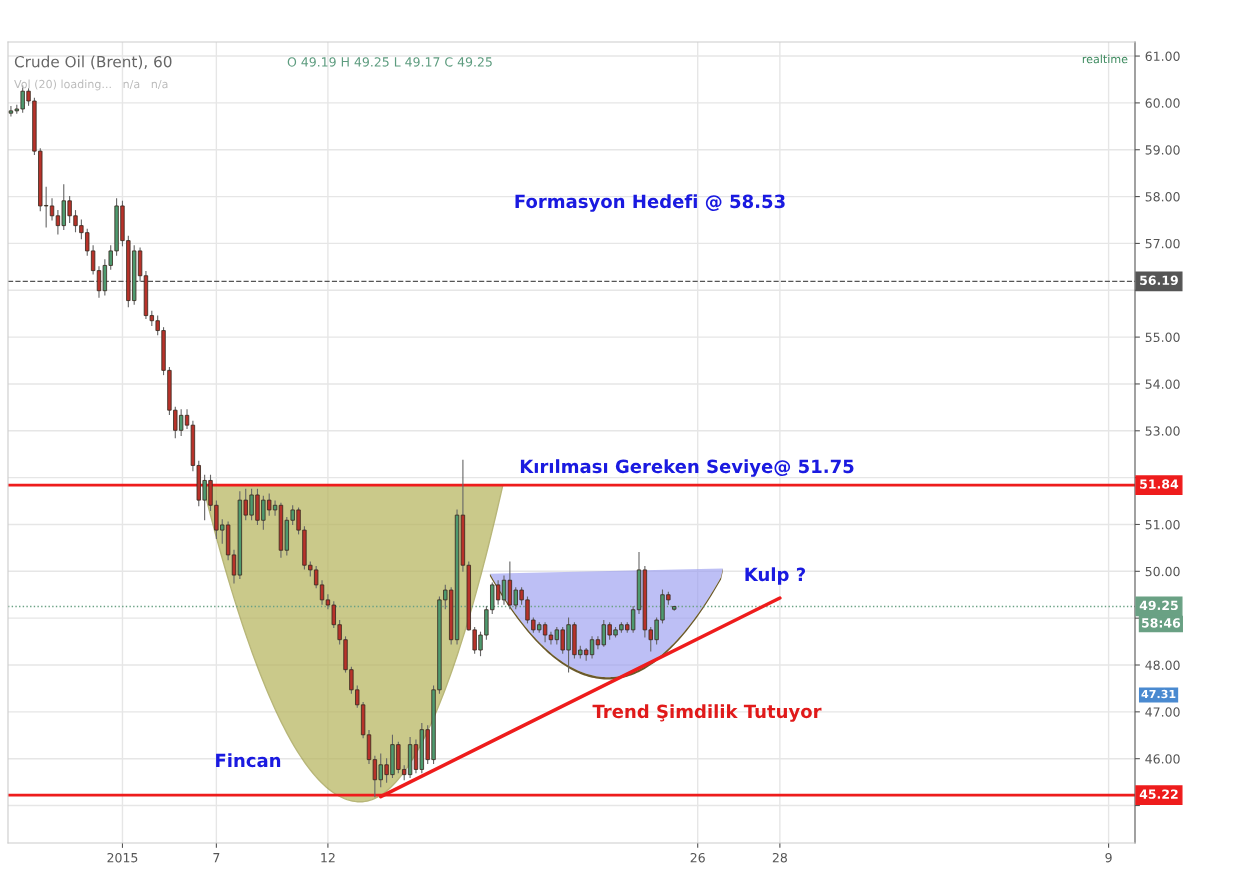 The width and height of the screenshot is (1257, 888). What do you see at coordinates (1158, 794) in the screenshot?
I see `ref-line-label: 45.22` at bounding box center [1158, 794].